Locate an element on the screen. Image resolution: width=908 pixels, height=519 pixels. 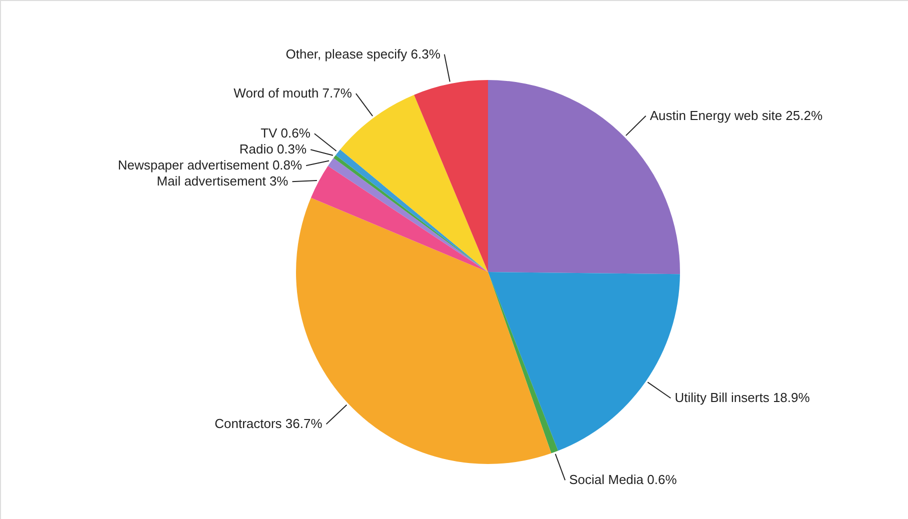
slice-label: Other, please specify 6.3% is located at coordinates (363, 54).